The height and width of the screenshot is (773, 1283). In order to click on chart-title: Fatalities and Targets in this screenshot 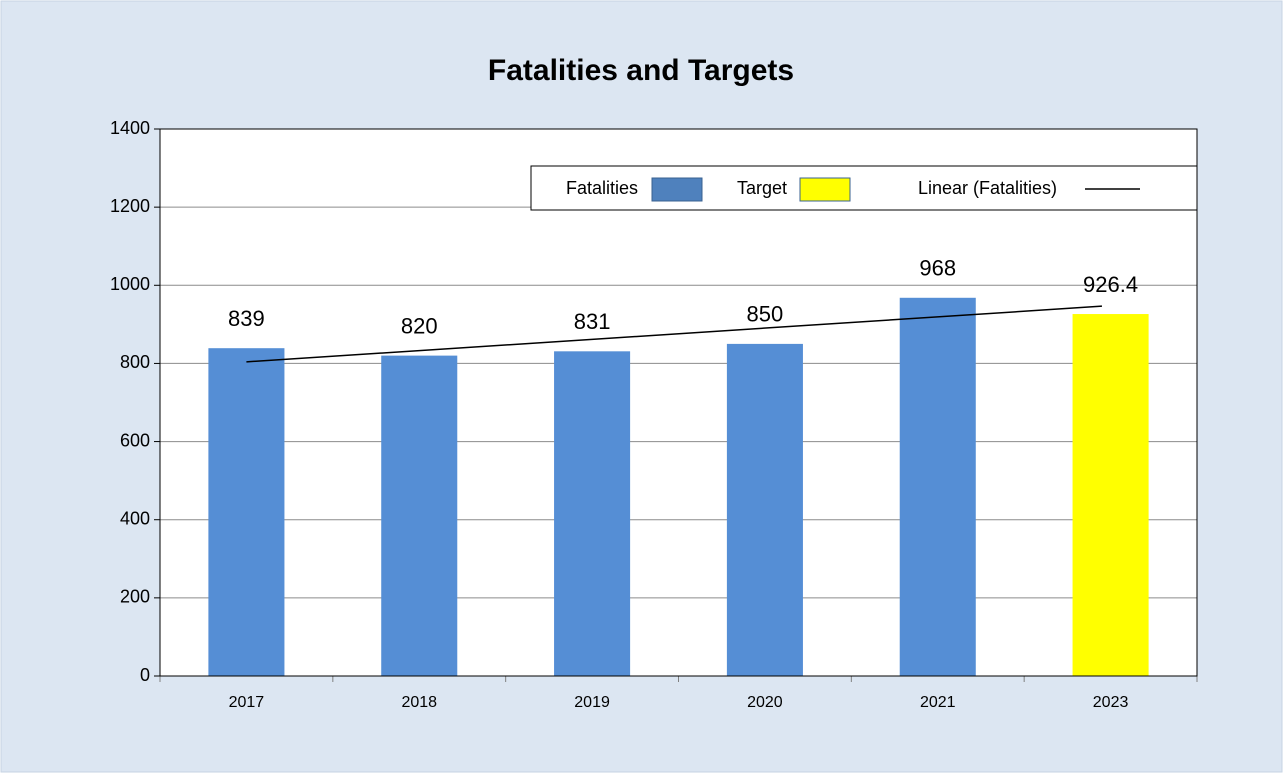, I will do `click(641, 70)`.